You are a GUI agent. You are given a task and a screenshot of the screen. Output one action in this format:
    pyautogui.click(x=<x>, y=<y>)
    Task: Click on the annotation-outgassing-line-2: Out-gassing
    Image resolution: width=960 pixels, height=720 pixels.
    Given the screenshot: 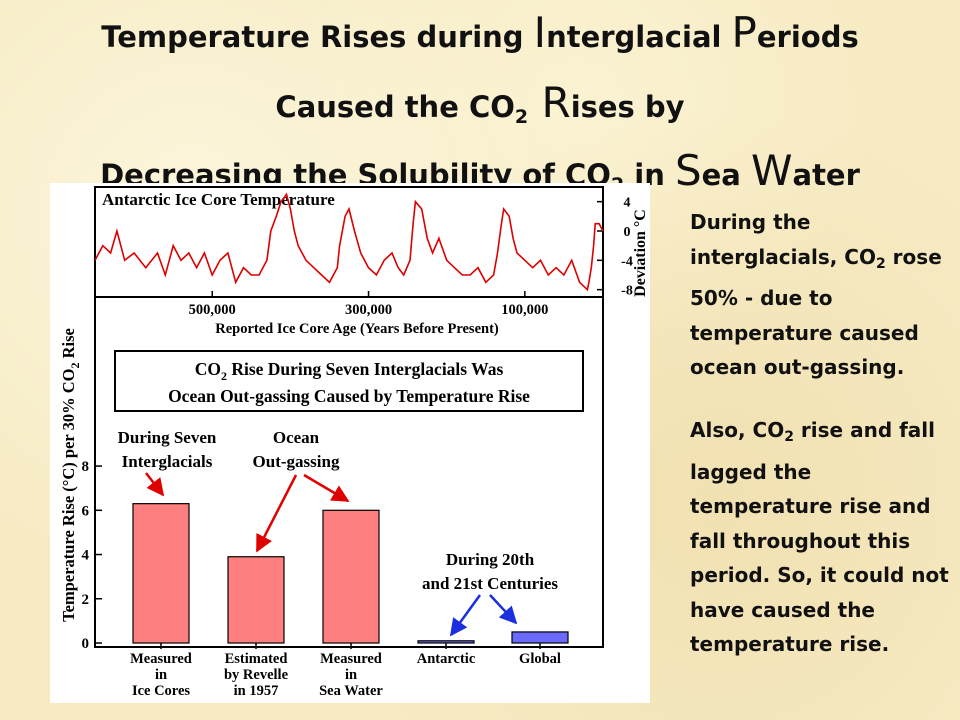 What is the action you would take?
    pyautogui.click(x=296, y=461)
    